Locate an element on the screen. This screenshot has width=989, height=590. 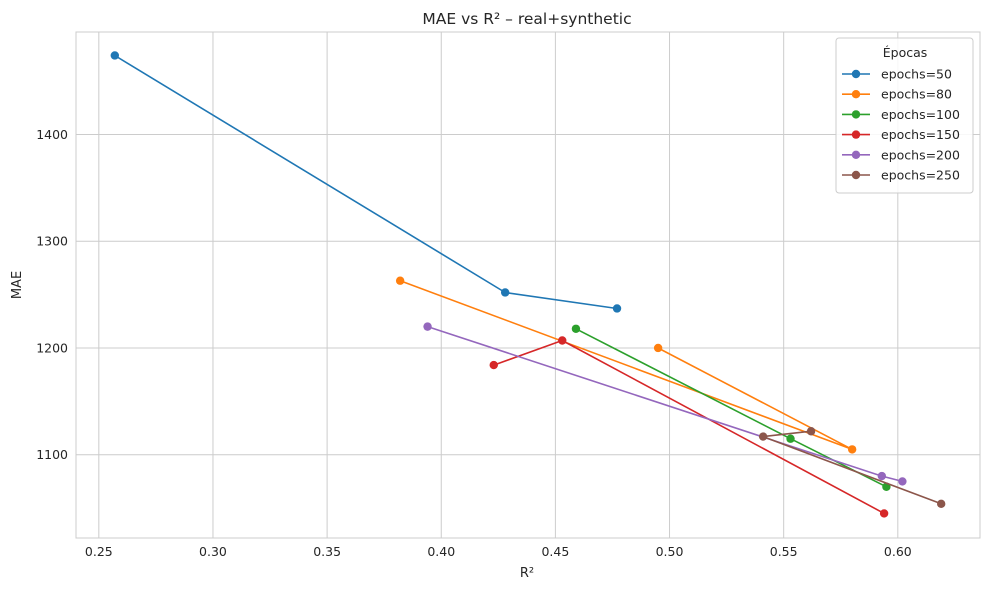
legend-item: epochs=250 is located at coordinates (901, 175).